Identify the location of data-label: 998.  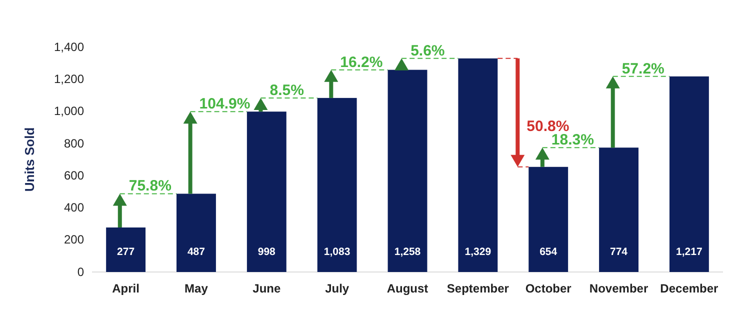
(267, 252).